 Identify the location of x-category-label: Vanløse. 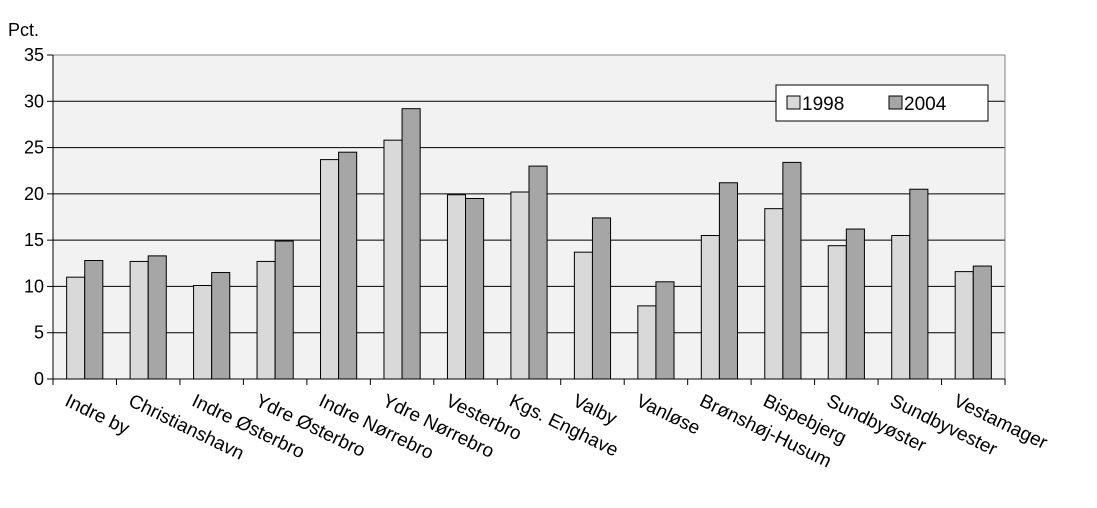
(668, 415).